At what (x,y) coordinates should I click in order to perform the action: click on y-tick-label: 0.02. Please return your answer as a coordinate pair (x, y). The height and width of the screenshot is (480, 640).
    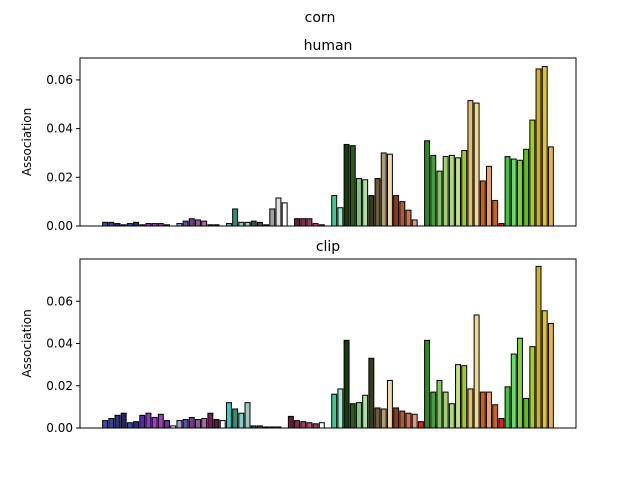
    Looking at the image, I should click on (59, 386).